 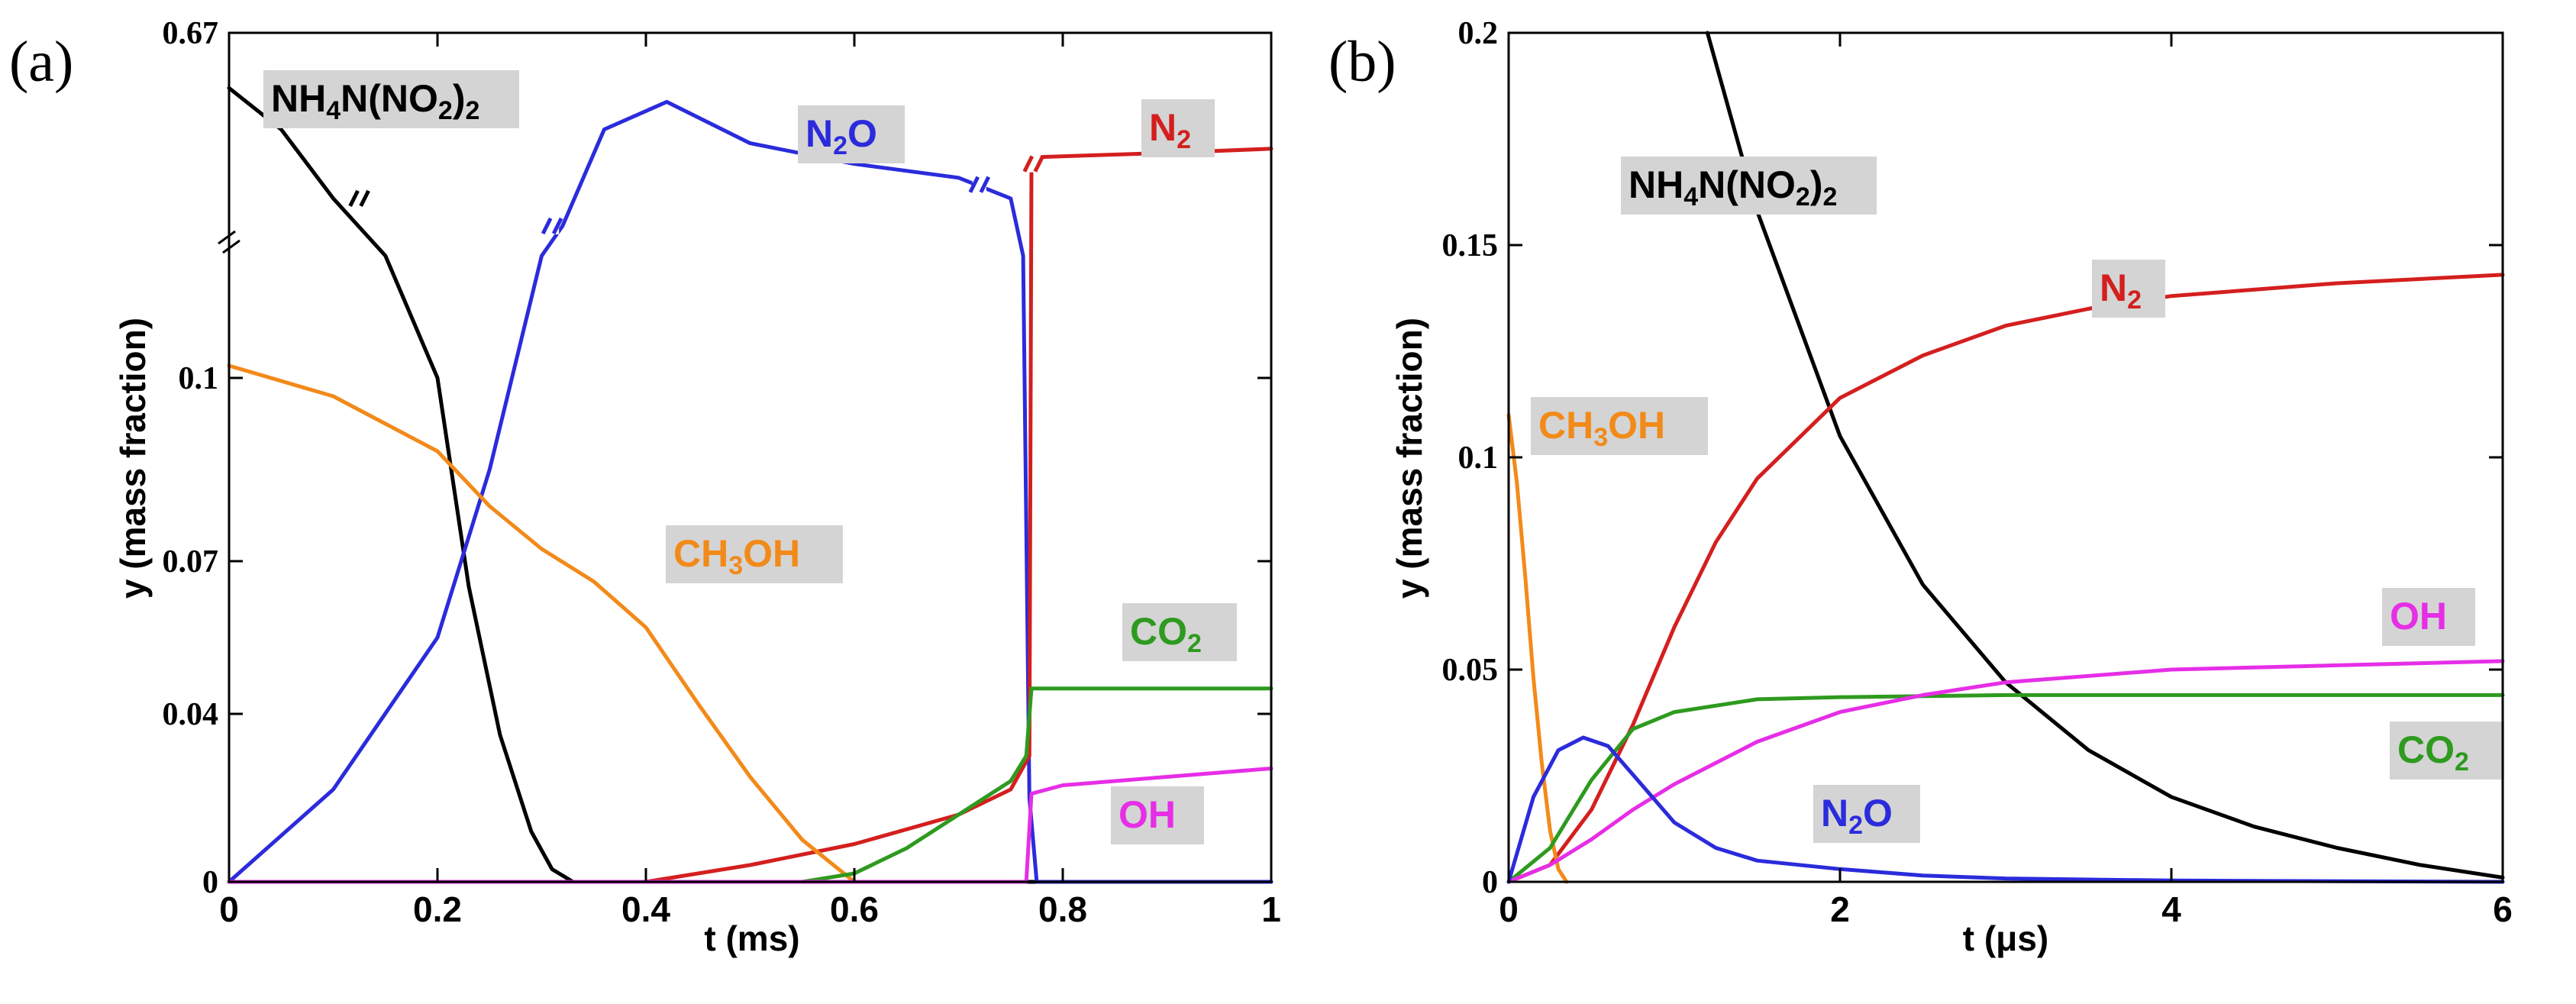 I want to click on panel-a-y-axis-label: y (mass fraction), so click(x=133, y=459).